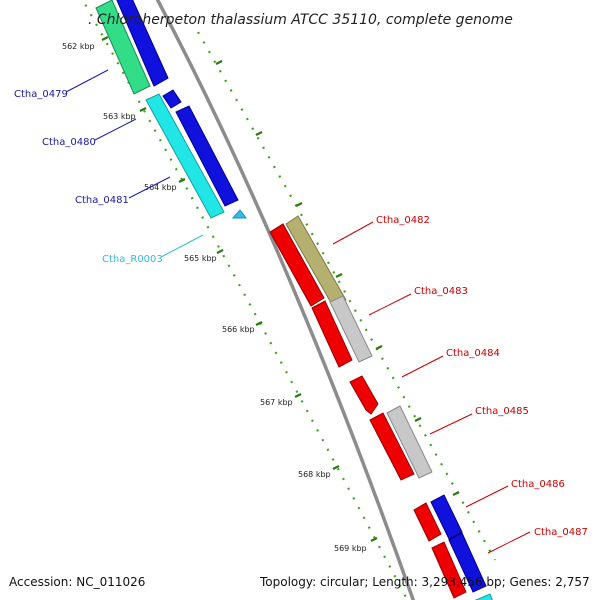 This screenshot has height=600, width=600. I want to click on scale-label: 564 kbp, so click(160, 187).